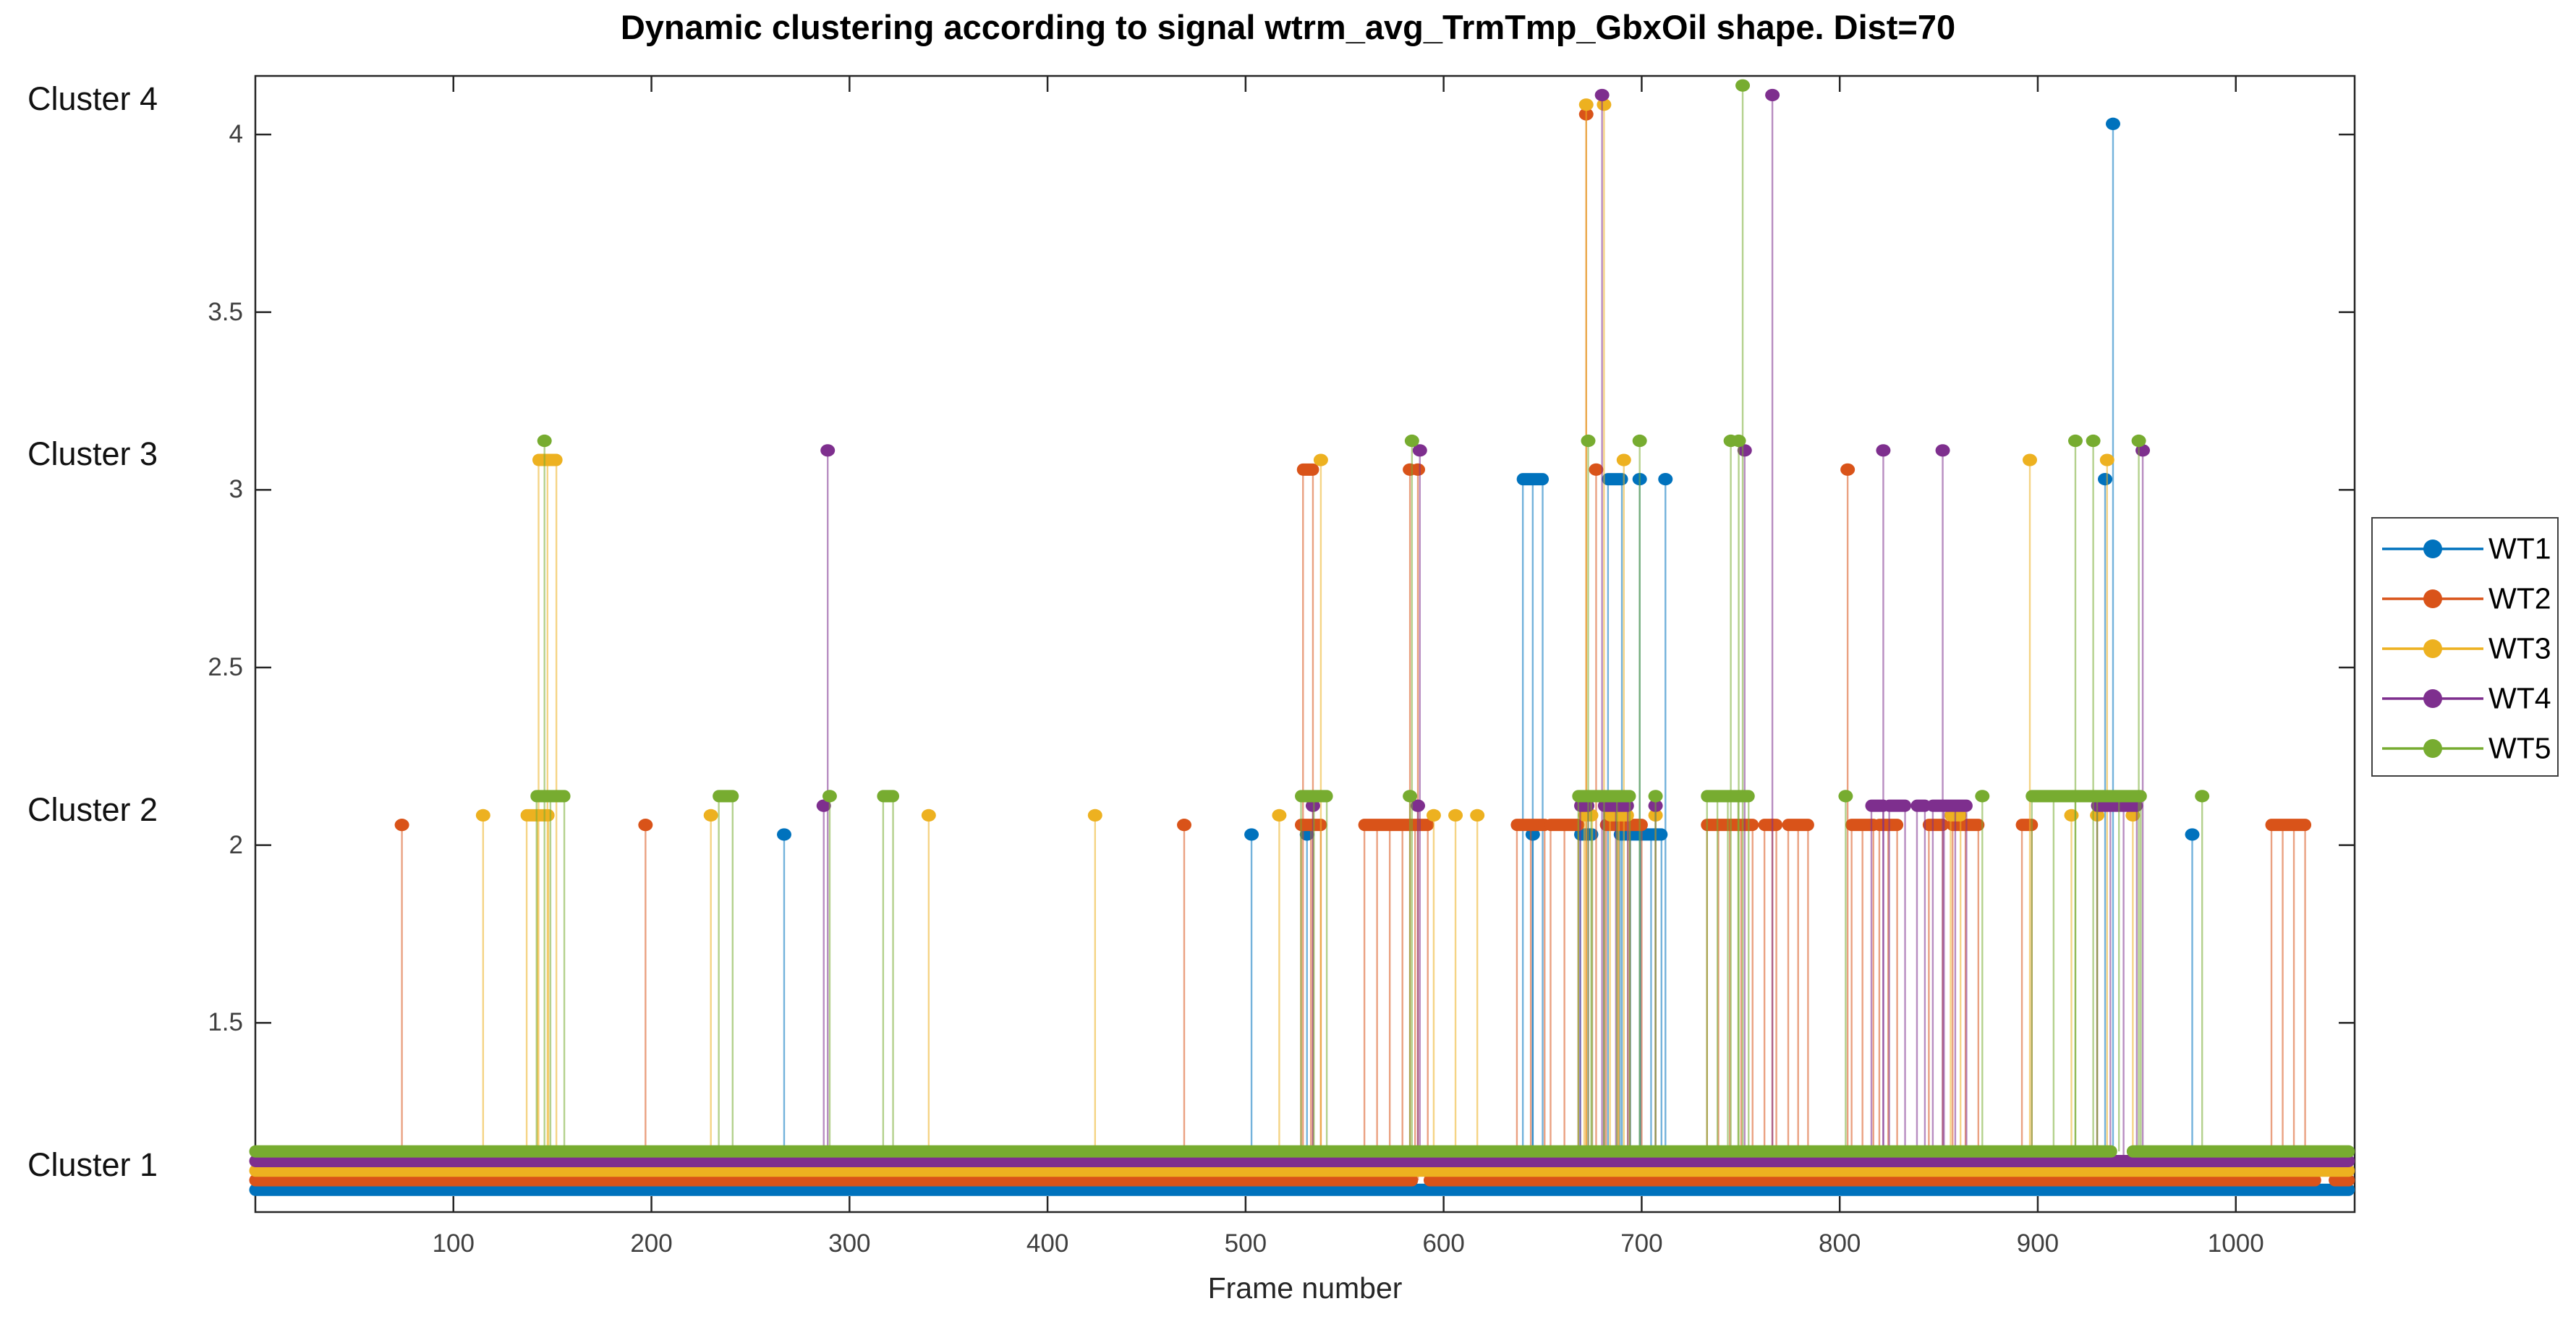 This screenshot has height=1335, width=2576. Describe the element at coordinates (92, 809) in the screenshot. I see `y-cluster-label: Cluster 2` at that location.